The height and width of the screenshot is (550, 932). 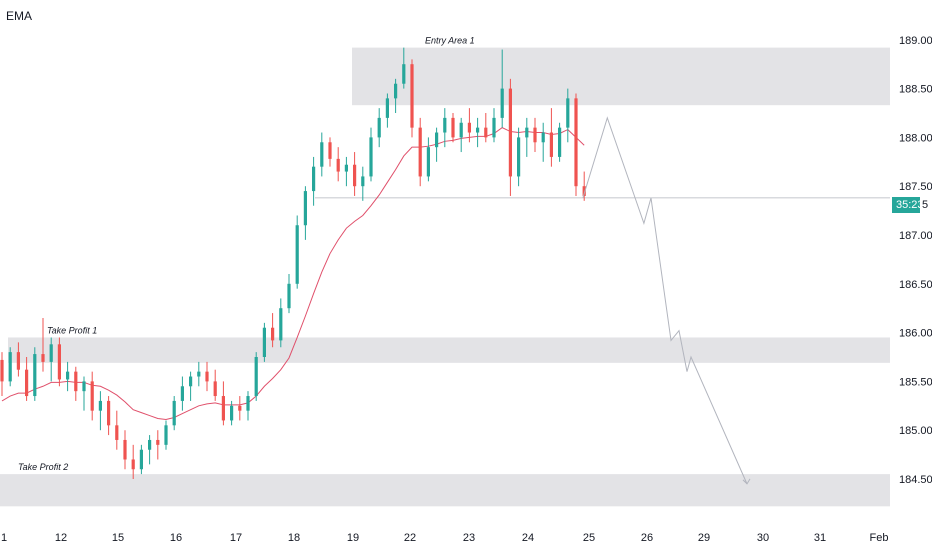 I want to click on y-tick-label: 185.500, so click(x=915, y=382).